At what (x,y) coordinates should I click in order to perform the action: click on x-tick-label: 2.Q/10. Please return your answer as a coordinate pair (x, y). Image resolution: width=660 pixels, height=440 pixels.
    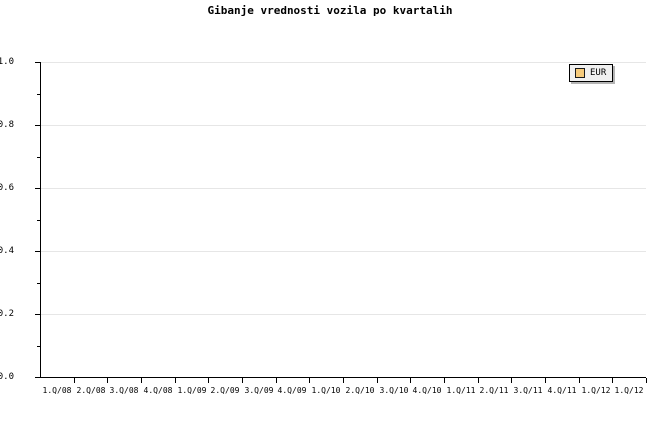
    Looking at the image, I should click on (360, 390).